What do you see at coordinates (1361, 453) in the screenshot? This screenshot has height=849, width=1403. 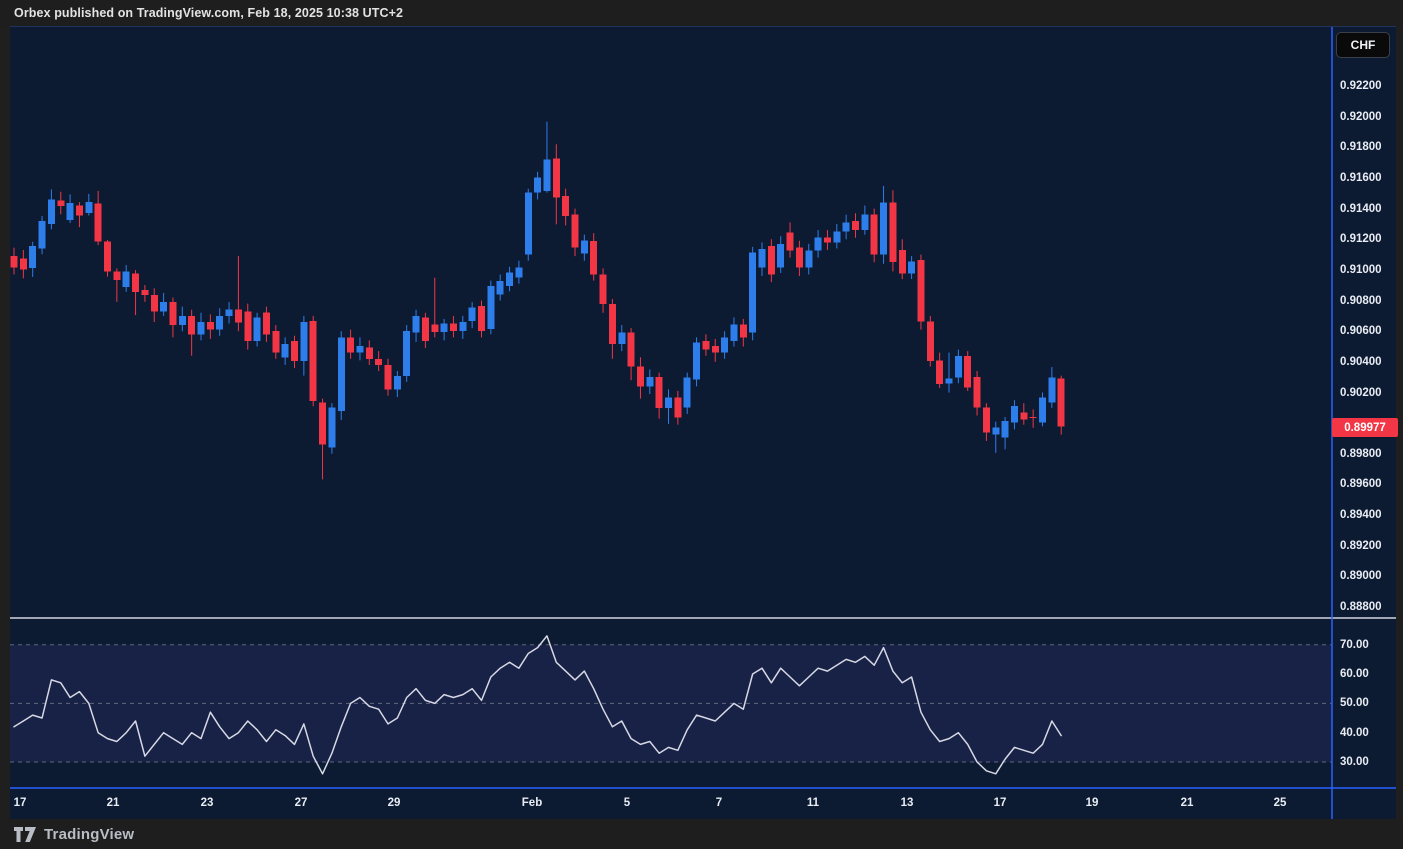 I see `price-tick-label: 0.89800` at bounding box center [1361, 453].